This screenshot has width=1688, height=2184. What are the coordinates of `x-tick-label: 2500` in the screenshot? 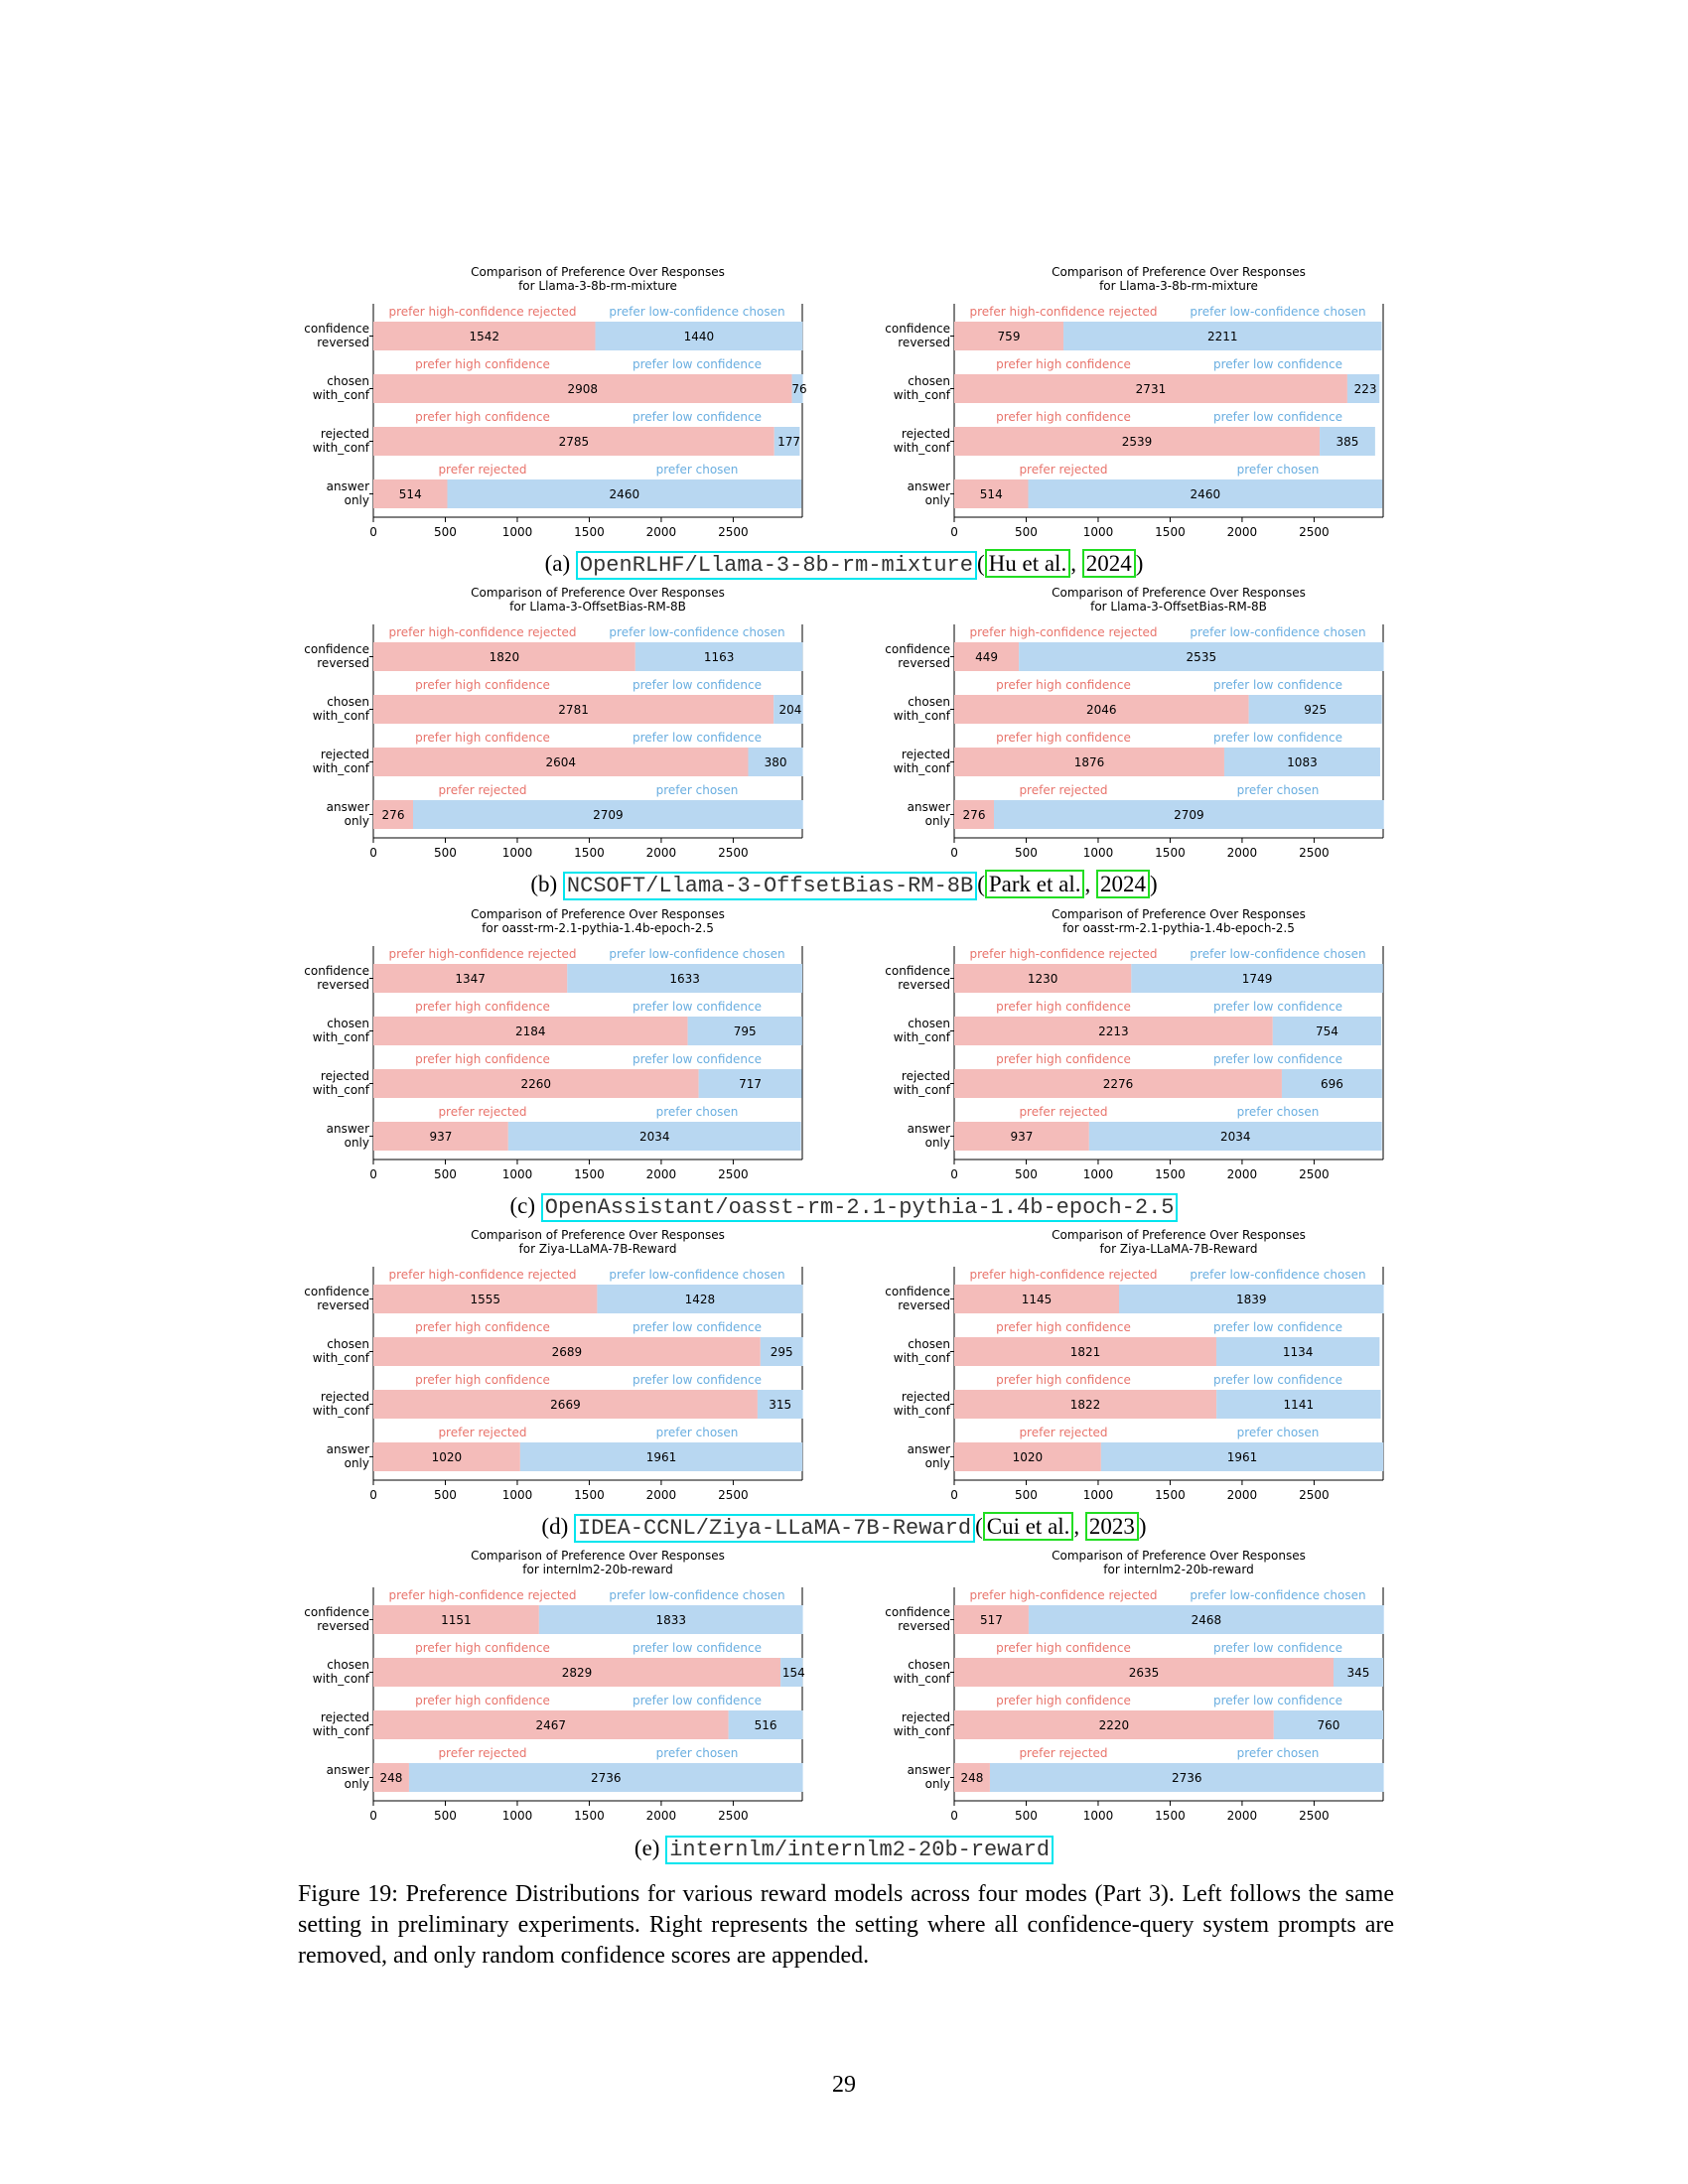 It's located at (733, 1816).